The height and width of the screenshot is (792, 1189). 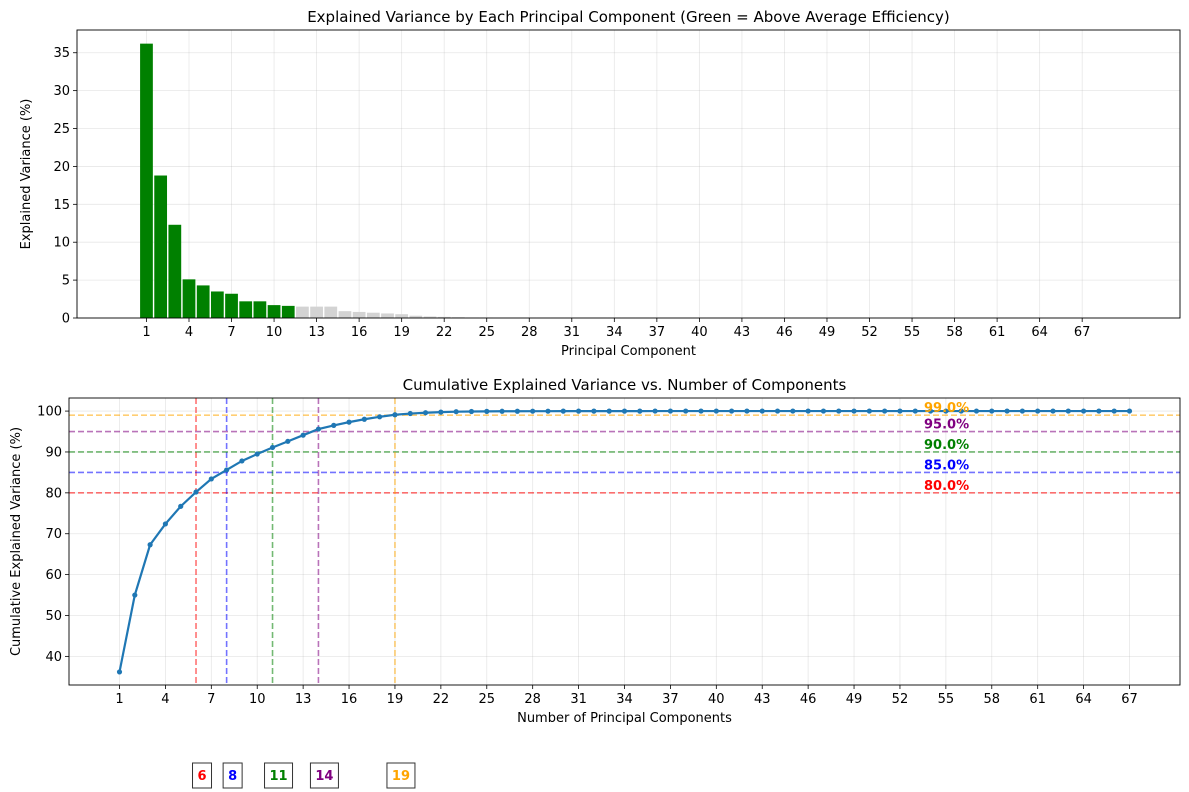 I want to click on component-box-label-8: 8, so click(x=232, y=776).